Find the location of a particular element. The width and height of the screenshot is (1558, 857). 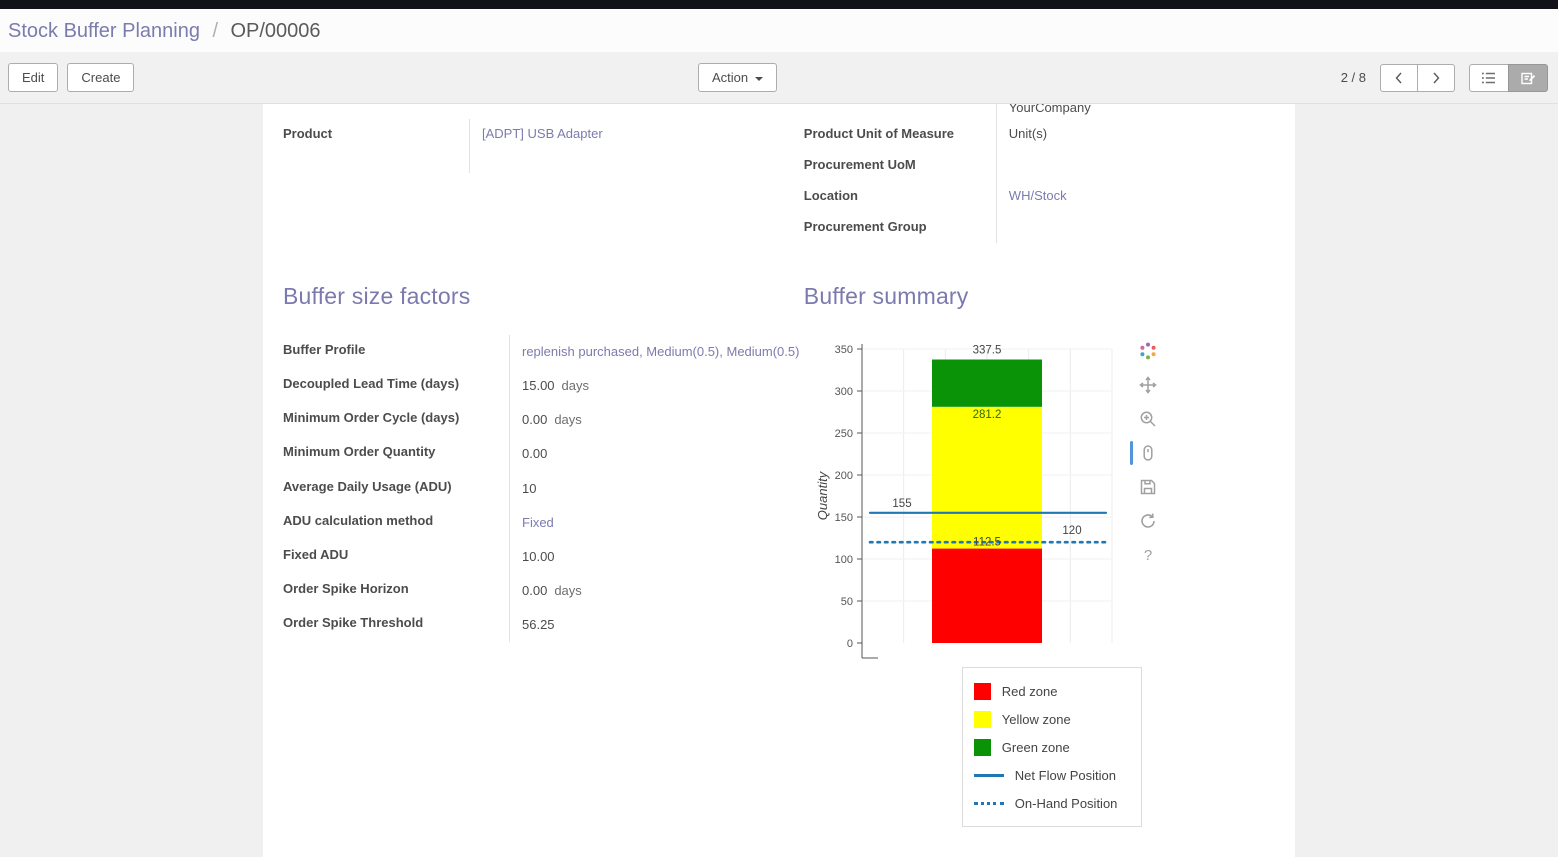

field-label: Minimum Order Quantity is located at coordinates (359, 452).